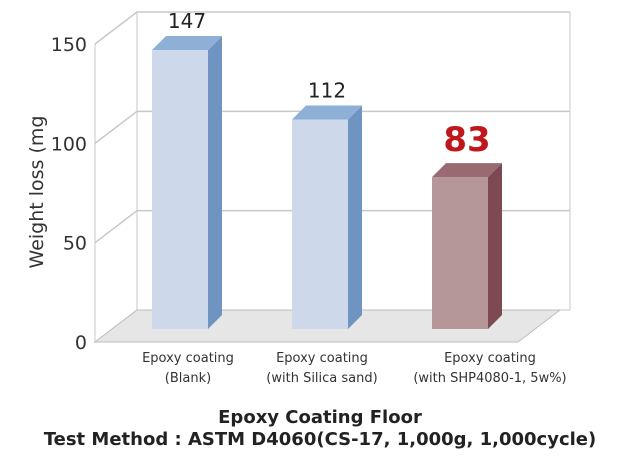 Image resolution: width=640 pixels, height=461 pixels. What do you see at coordinates (187, 21) in the screenshot?
I see `data-label: 147` at bounding box center [187, 21].